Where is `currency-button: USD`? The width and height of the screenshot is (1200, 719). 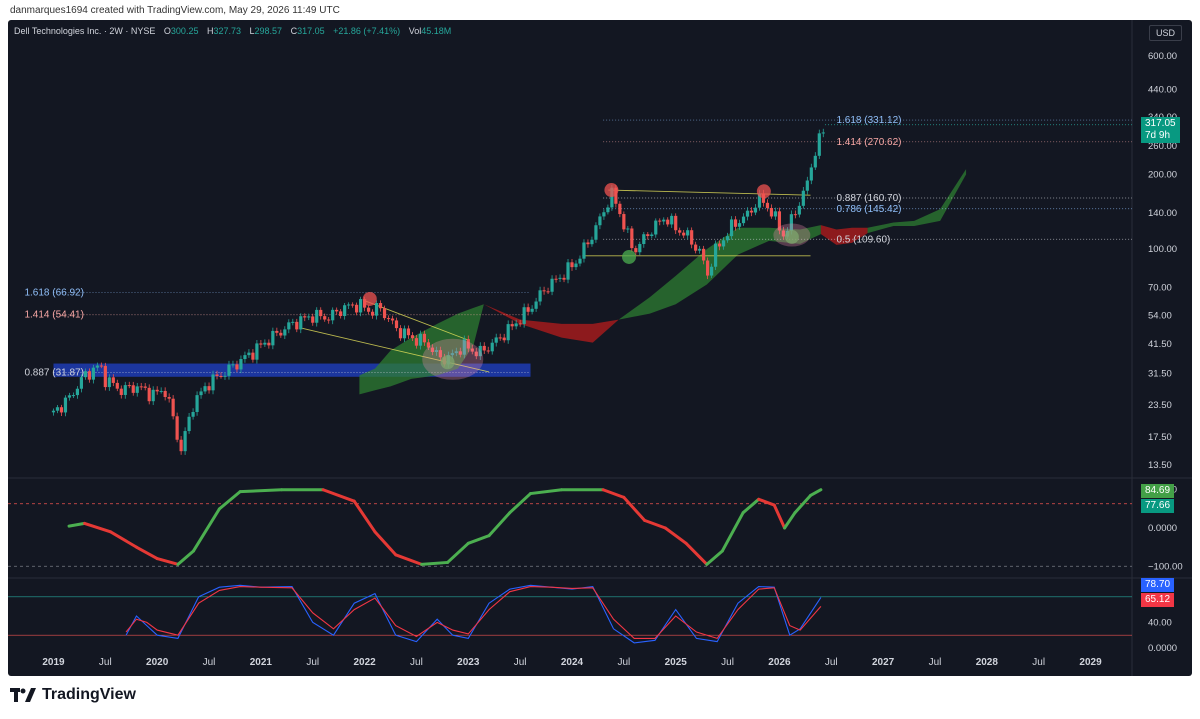 currency-button: USD is located at coordinates (1165, 33).